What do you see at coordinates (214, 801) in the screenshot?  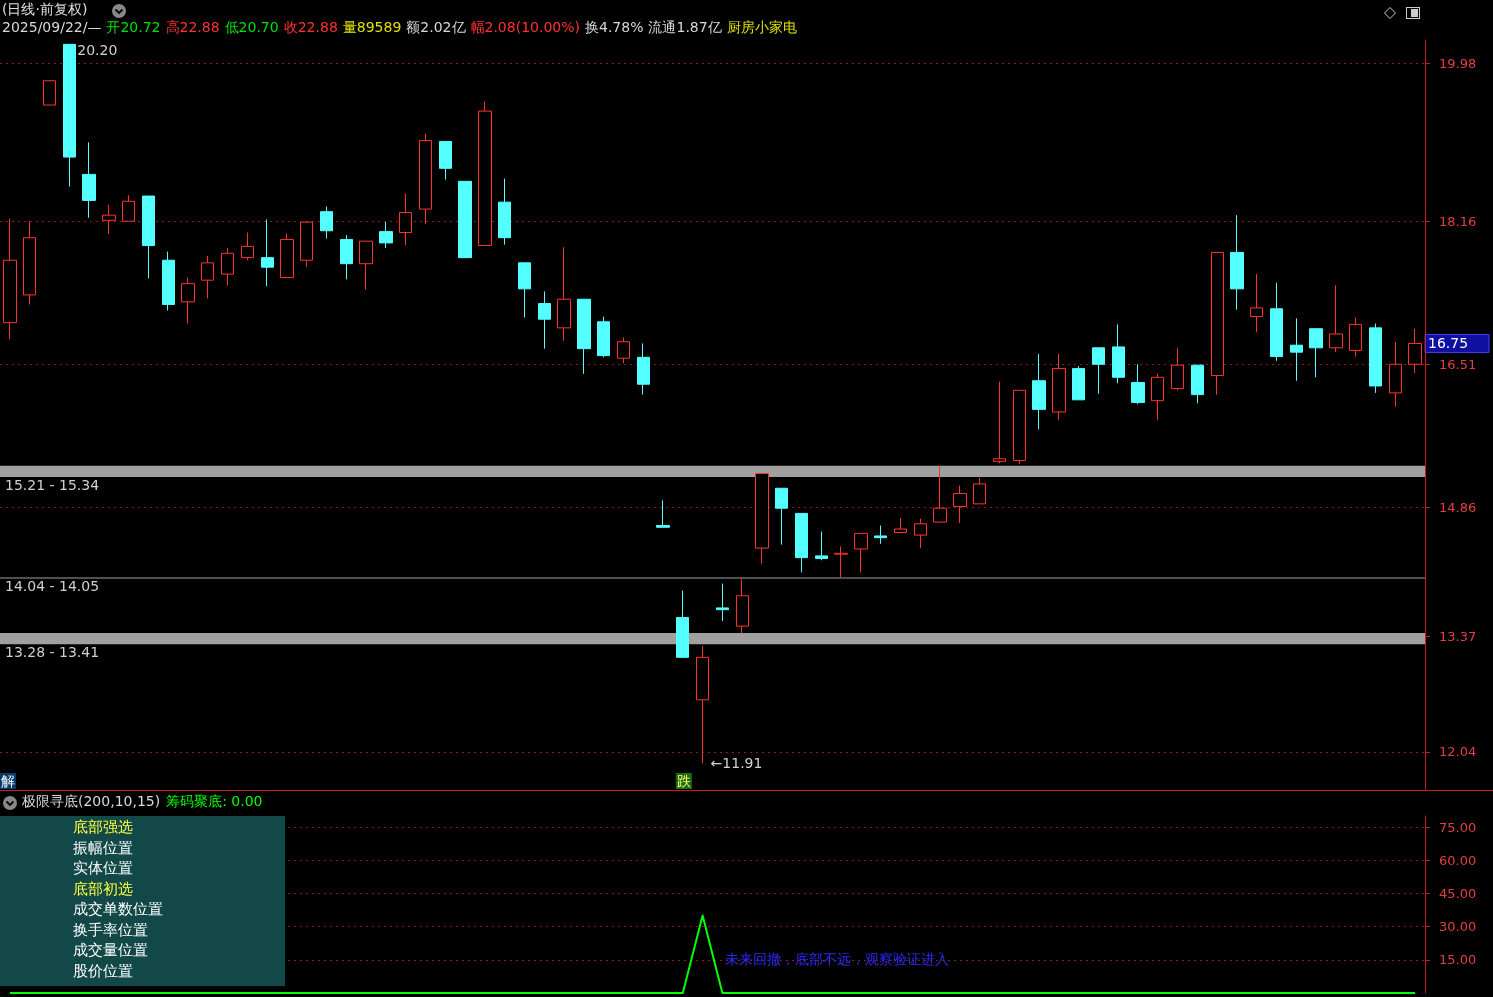 I see `text: 筹码聚底: 0.00` at bounding box center [214, 801].